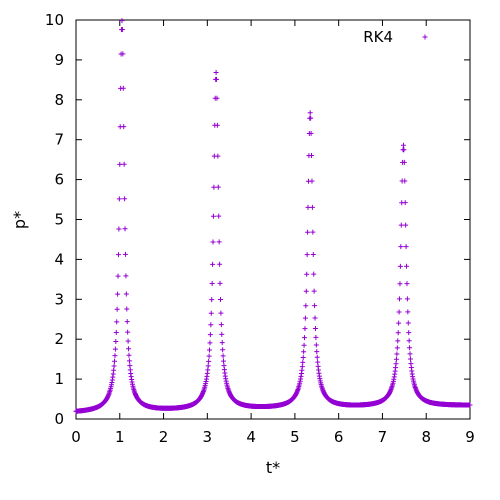 This screenshot has height=500, width=500. What do you see at coordinates (59, 379) in the screenshot?
I see `y-tick-label: 1` at bounding box center [59, 379].